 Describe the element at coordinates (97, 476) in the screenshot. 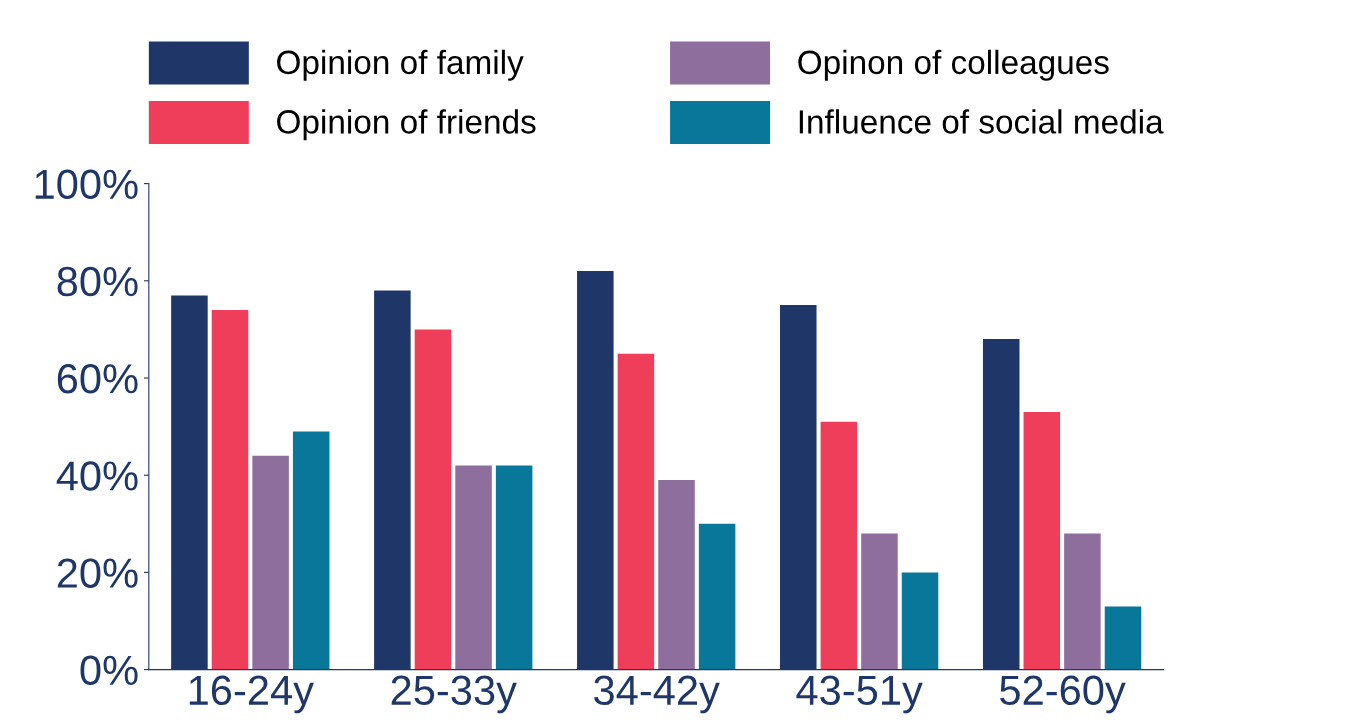

I see `y-tick-label: 40%` at that location.